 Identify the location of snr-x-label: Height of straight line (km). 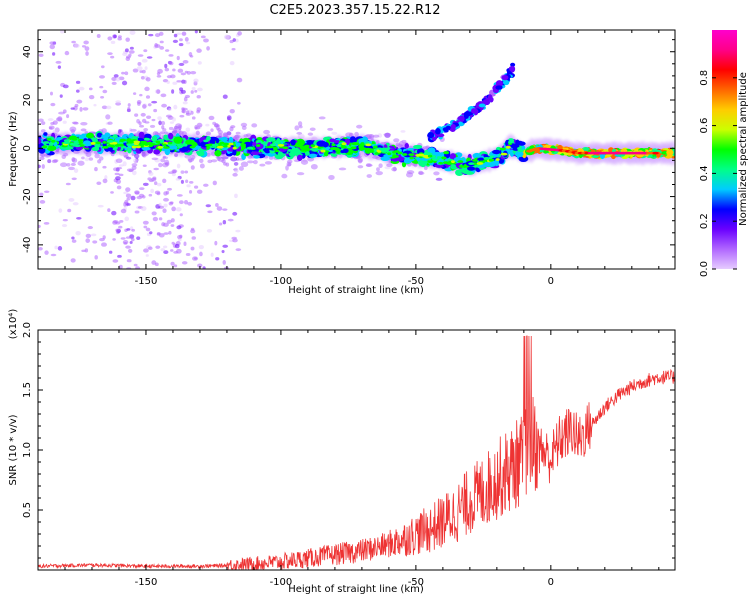
(356, 589).